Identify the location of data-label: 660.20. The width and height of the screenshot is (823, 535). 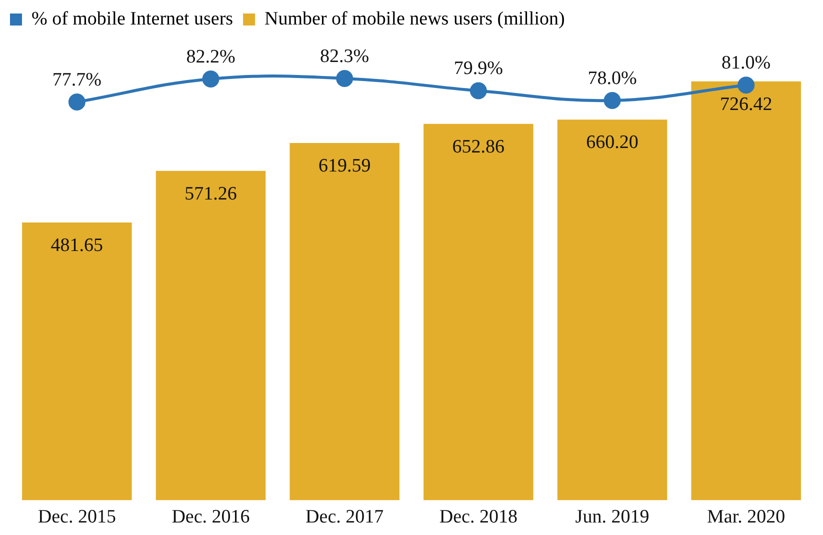
(612, 143).